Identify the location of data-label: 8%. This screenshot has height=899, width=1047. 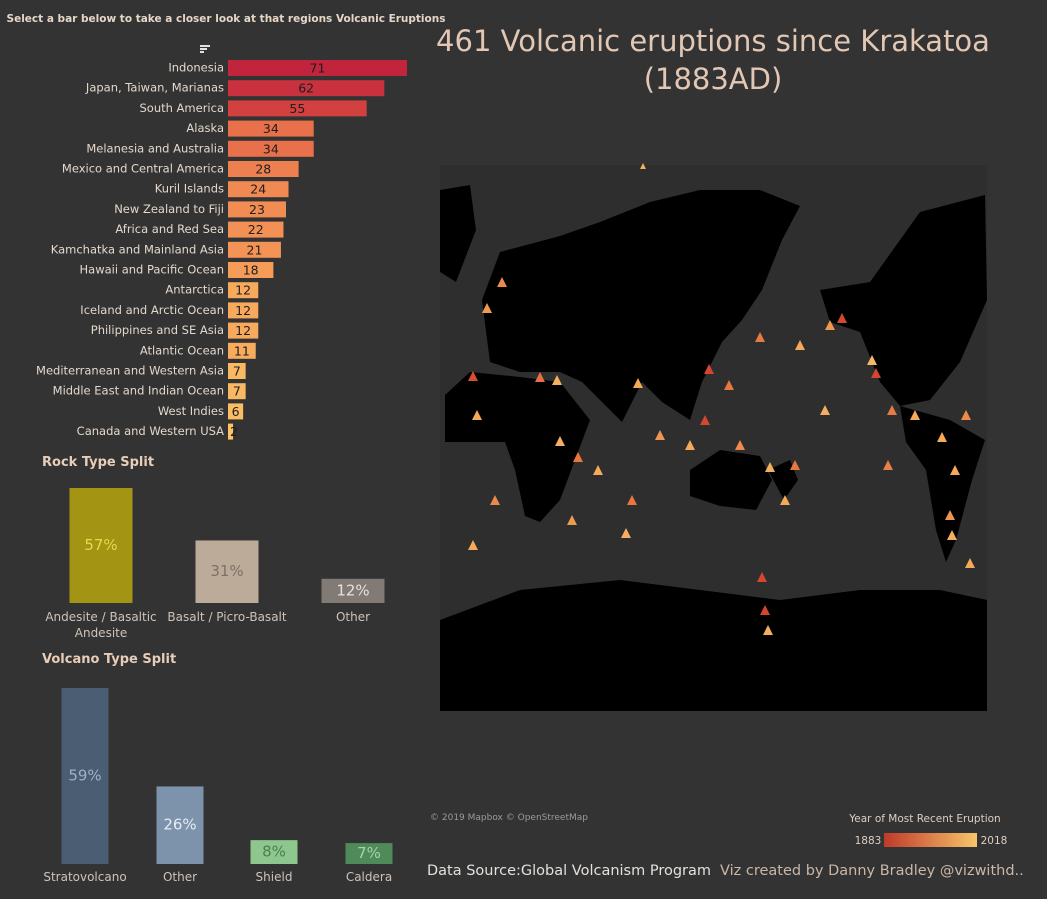
(274, 852).